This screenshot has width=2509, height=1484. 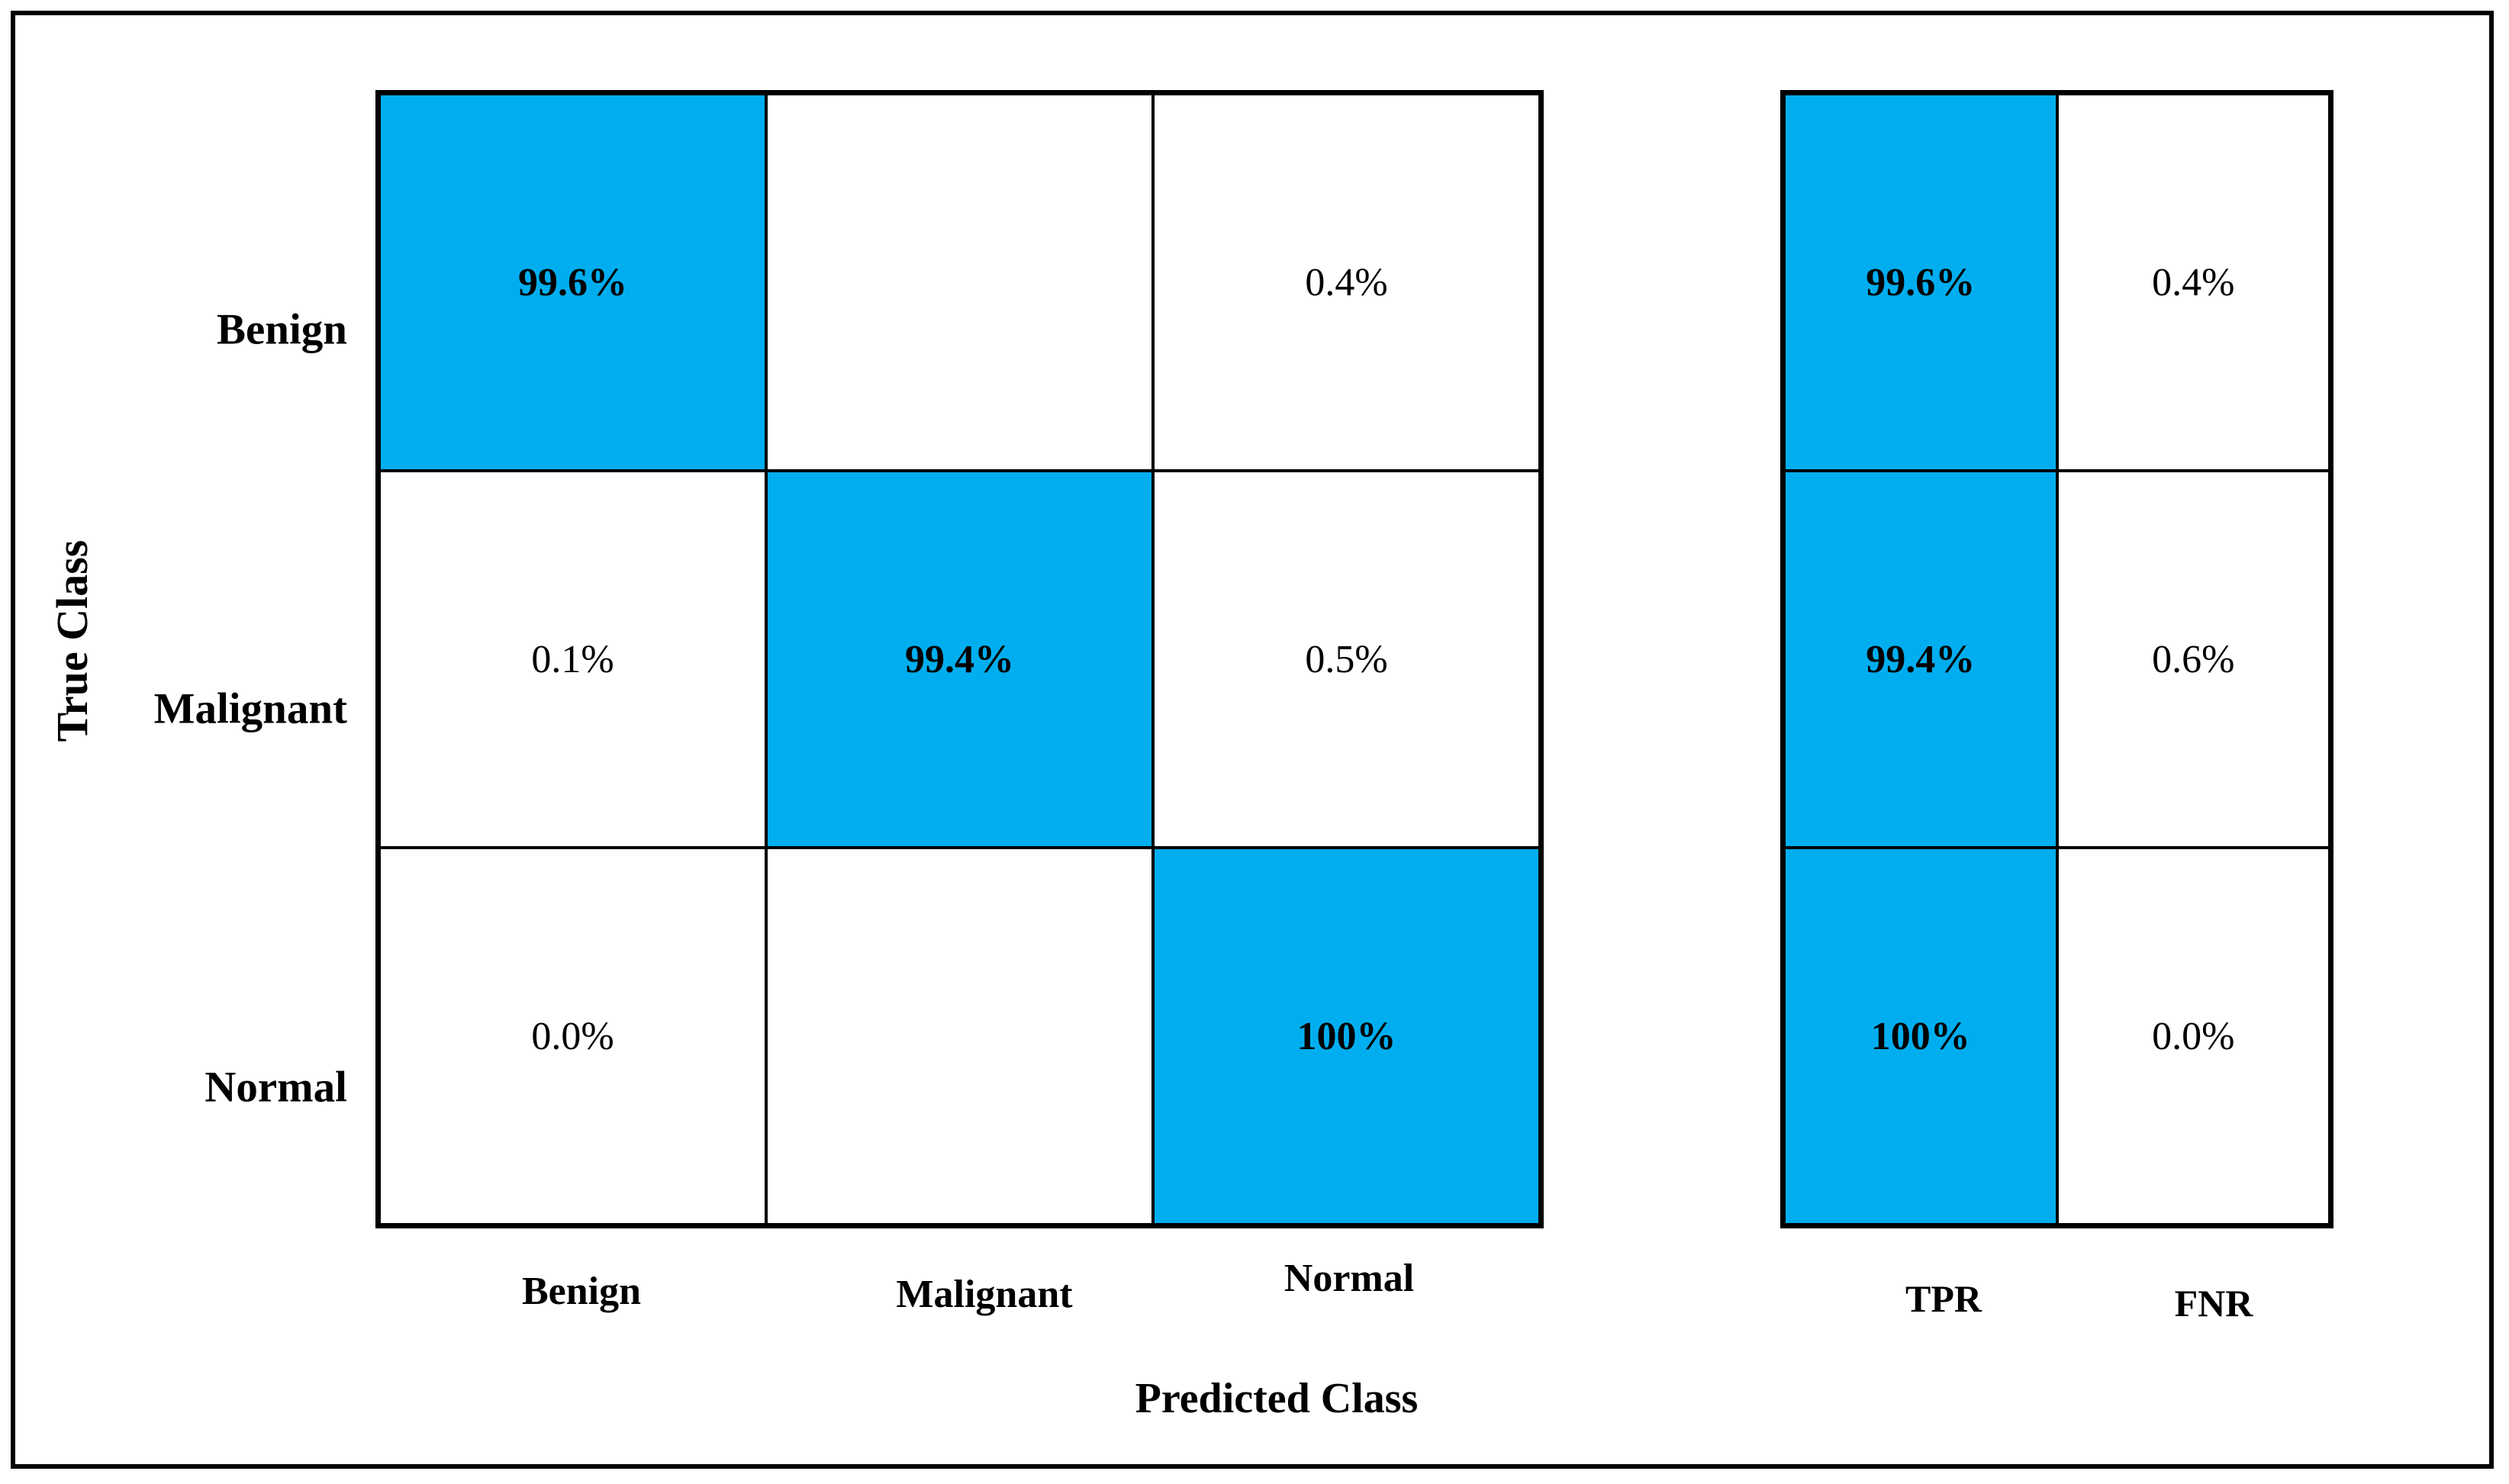 What do you see at coordinates (2193, 659) in the screenshot?
I see `summary-cell-malignant-fnr: 0.6%` at bounding box center [2193, 659].